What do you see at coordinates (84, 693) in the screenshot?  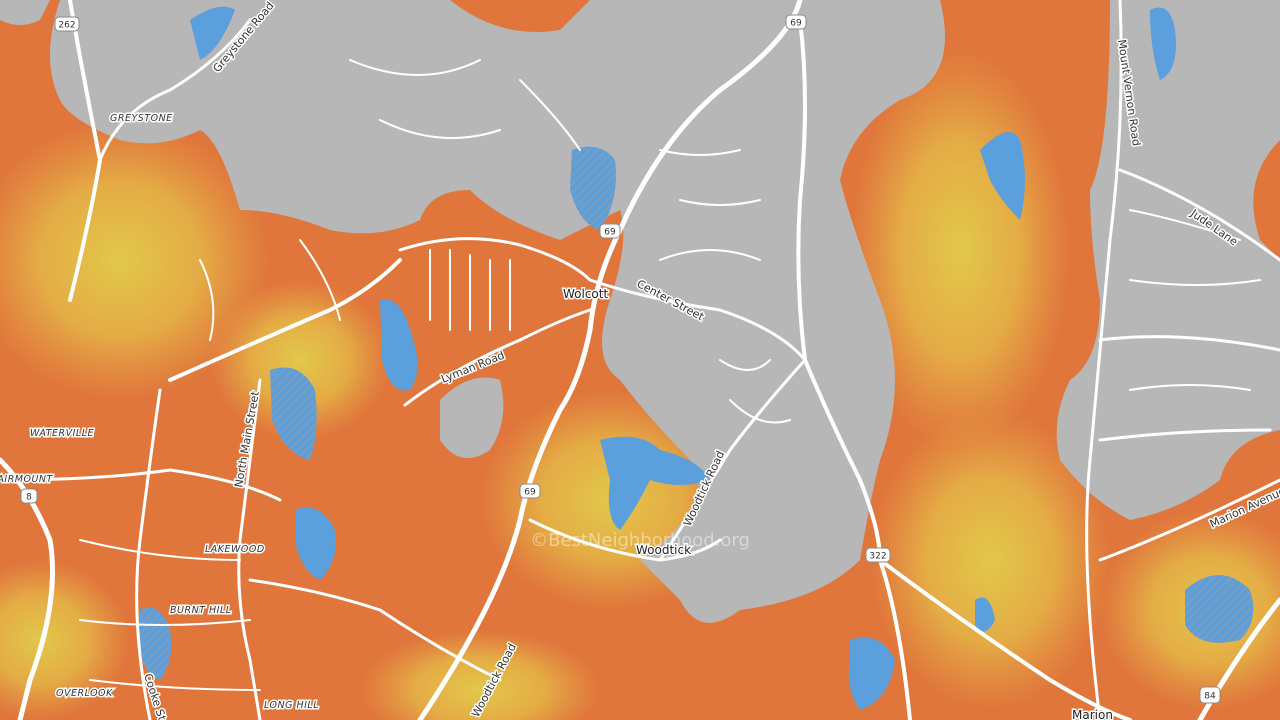 I see `place-label: OVERLOOK` at bounding box center [84, 693].